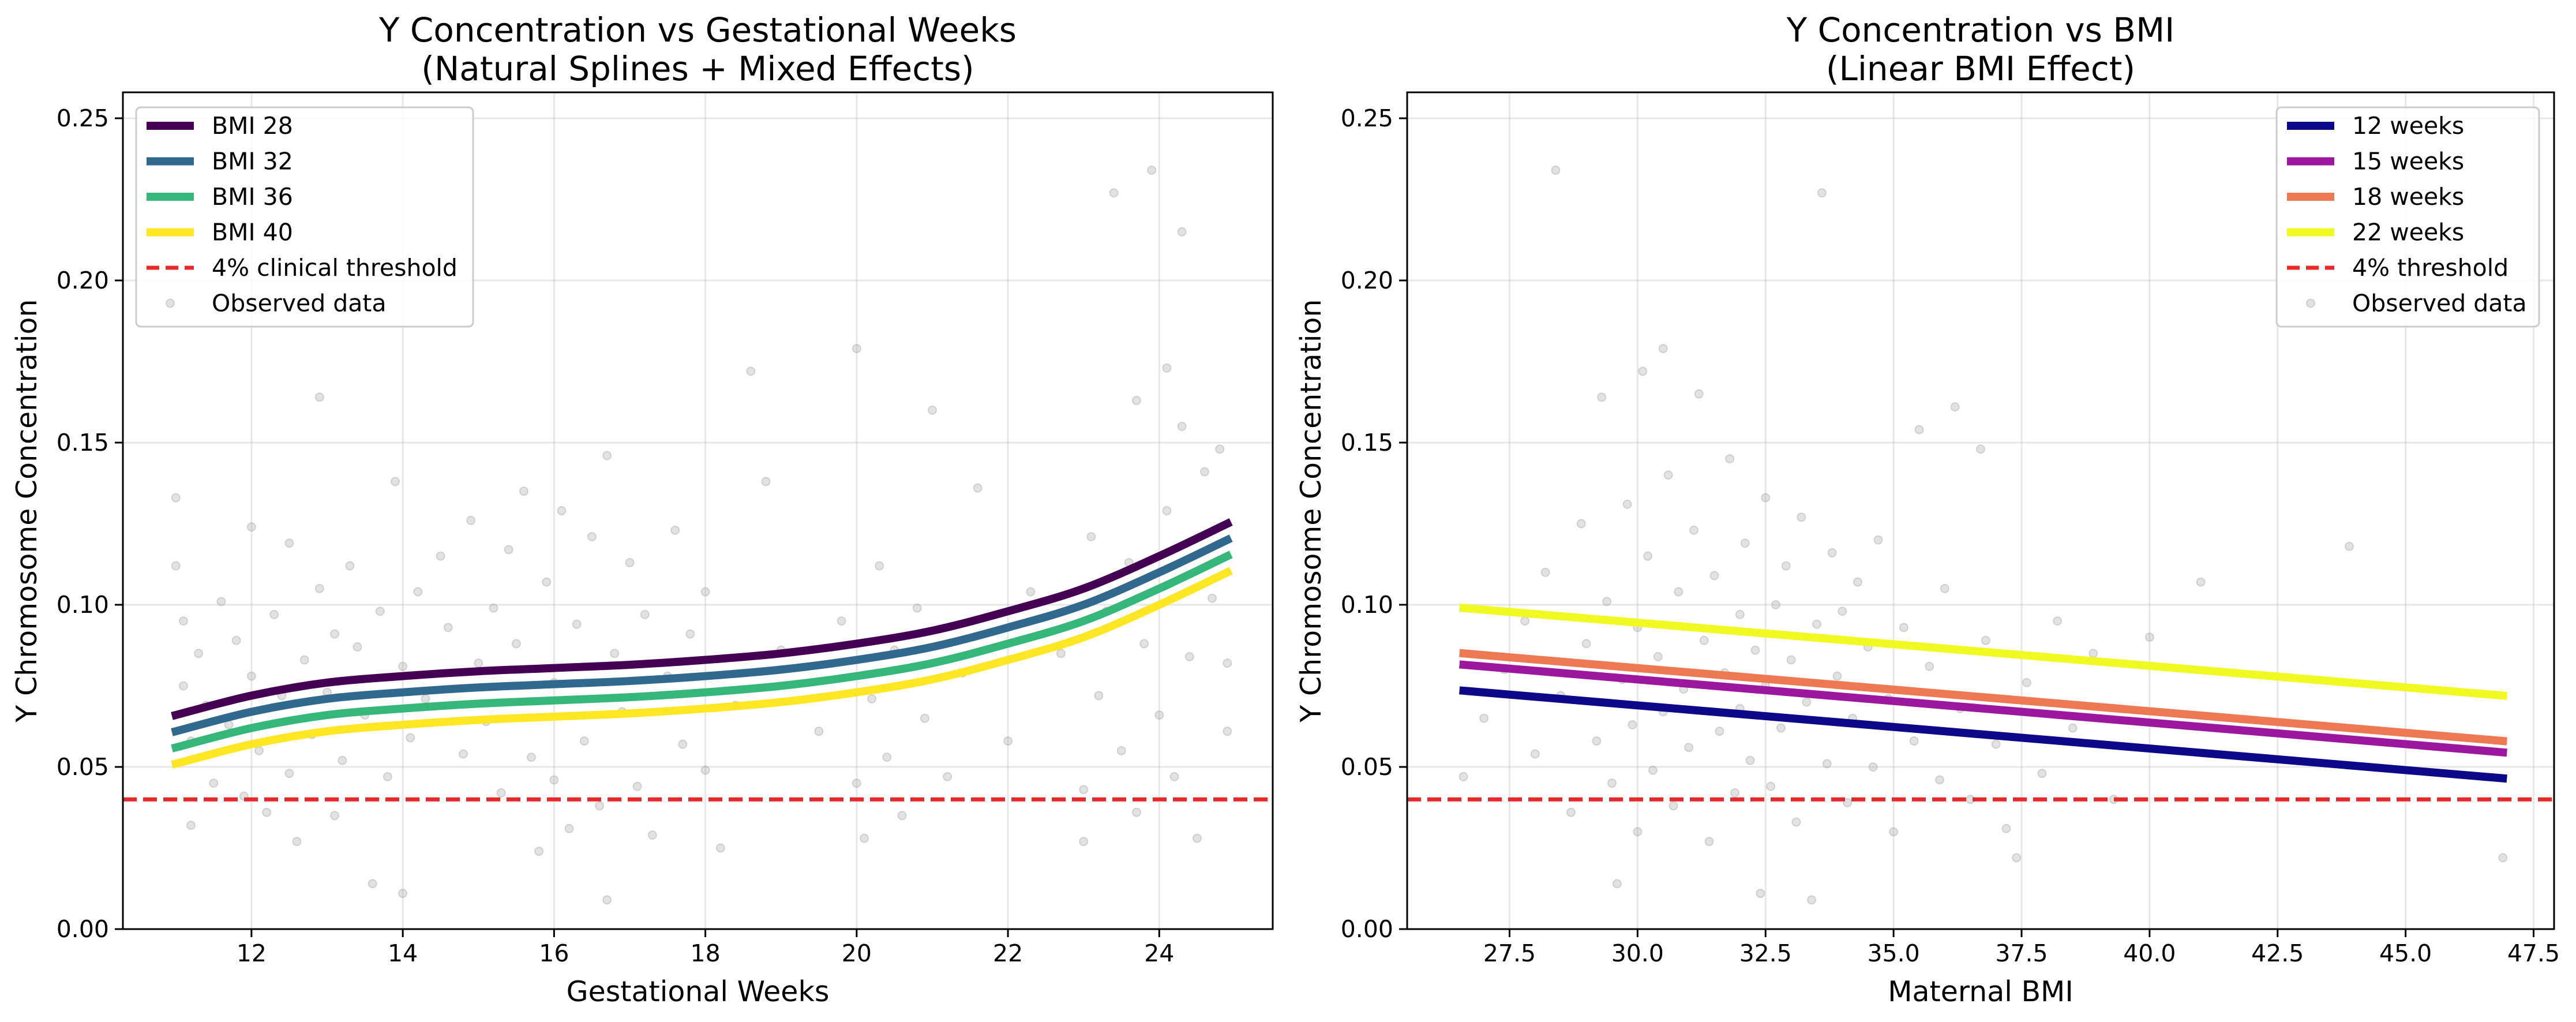  Describe the element at coordinates (1367, 605) in the screenshot. I see `y-tick-label-2: 0.10` at that location.